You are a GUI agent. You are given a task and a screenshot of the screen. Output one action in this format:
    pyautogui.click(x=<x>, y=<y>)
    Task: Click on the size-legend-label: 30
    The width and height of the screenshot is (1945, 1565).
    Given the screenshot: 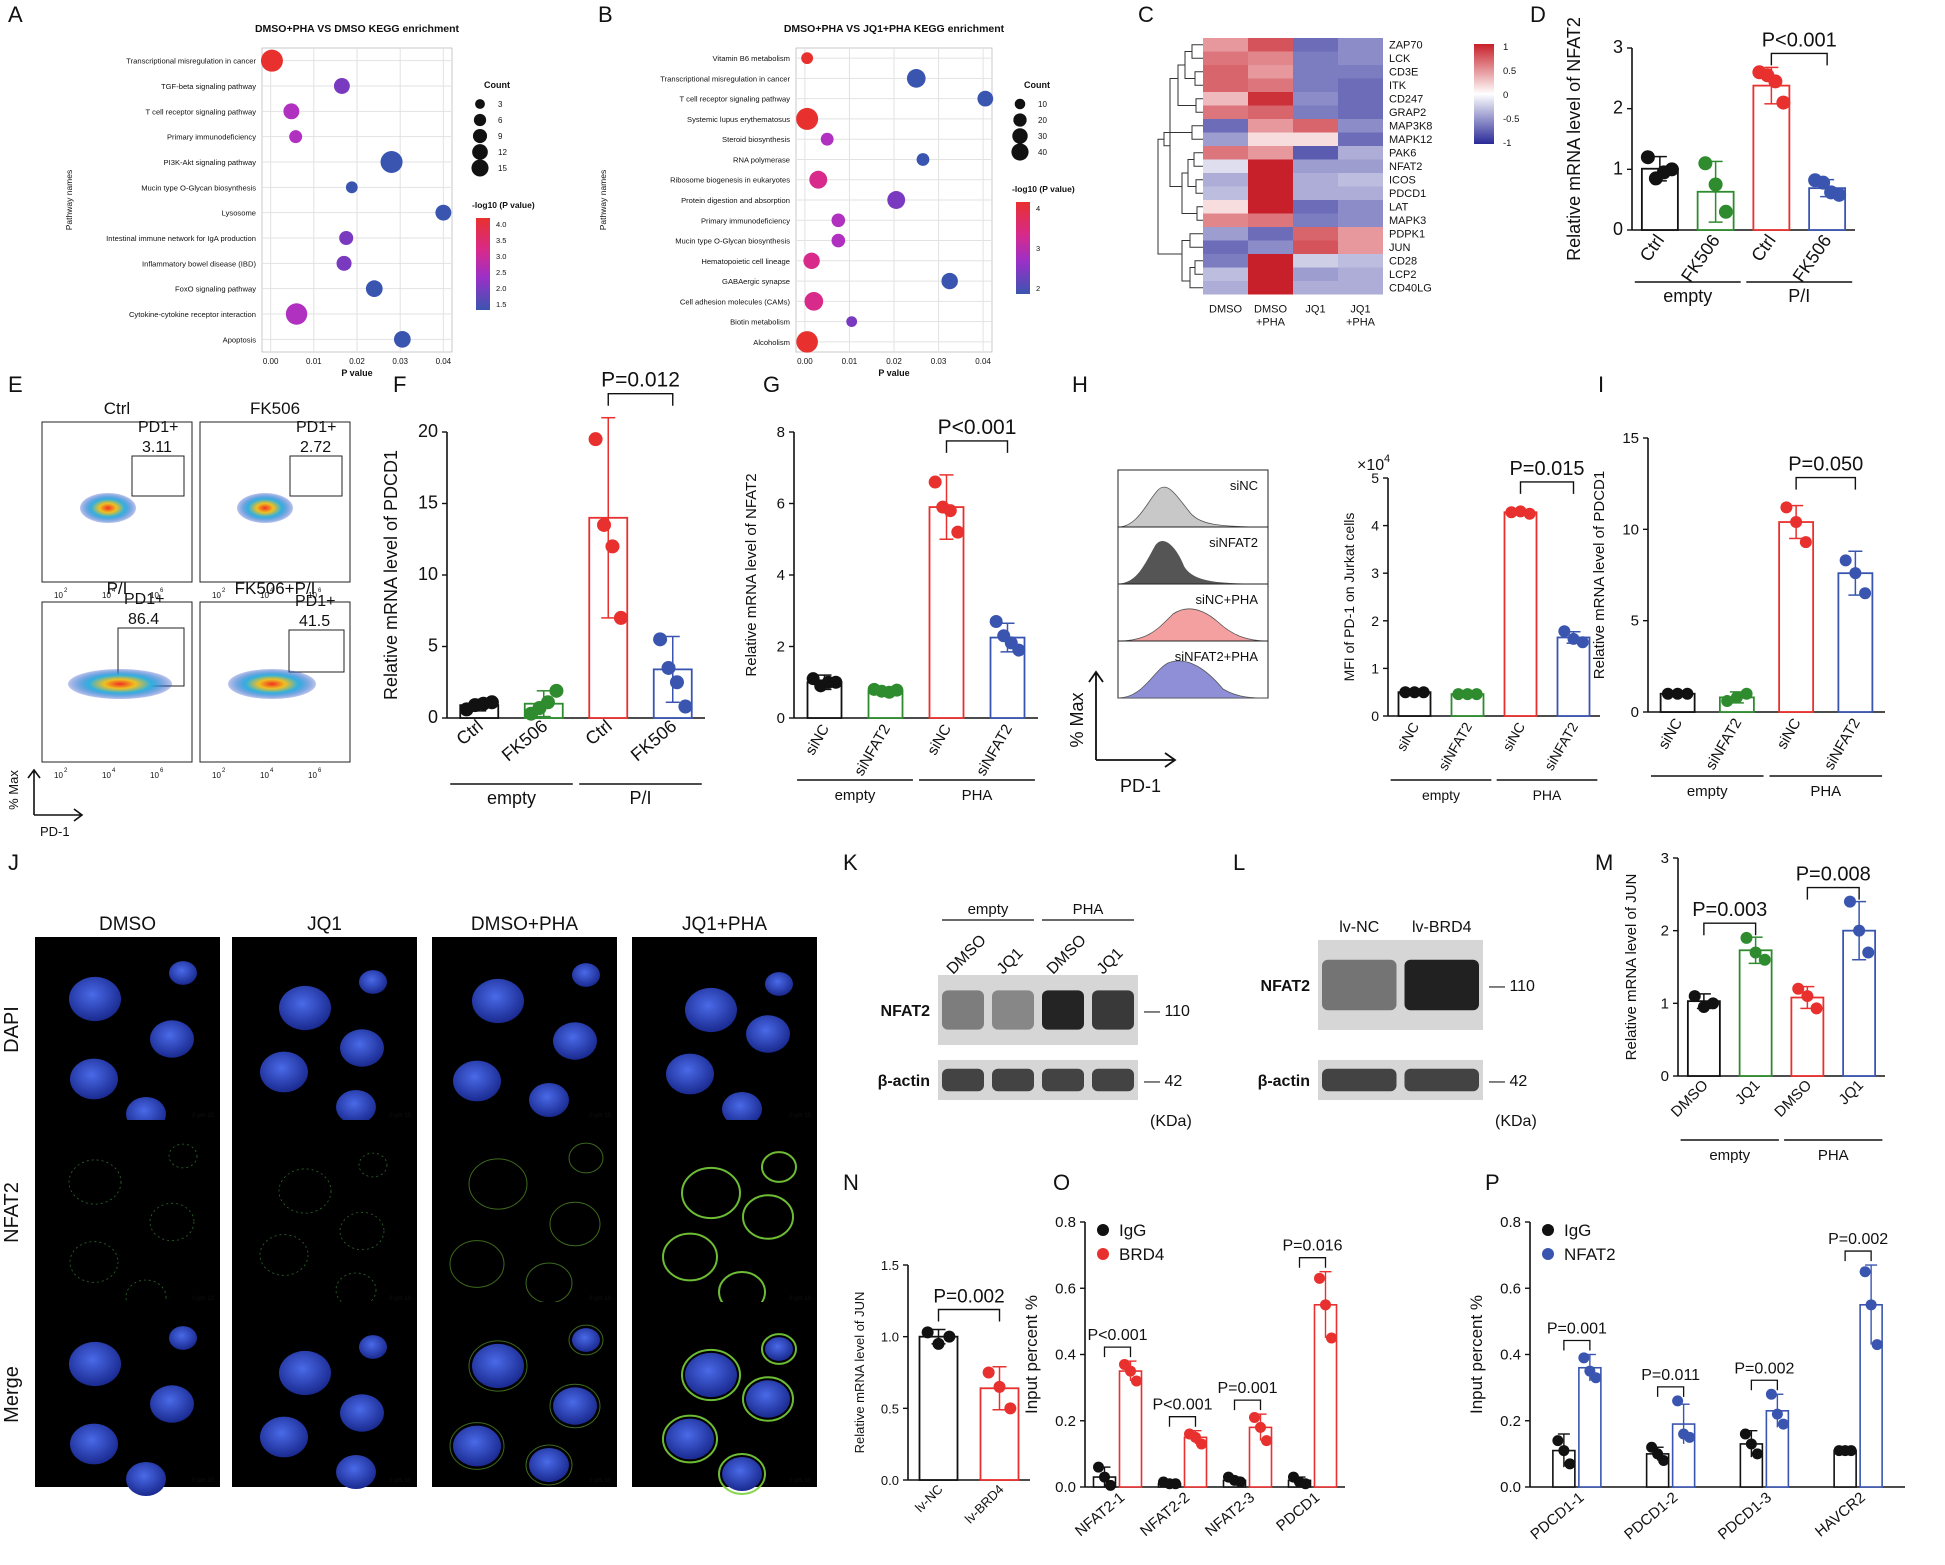 What is the action you would take?
    pyautogui.click(x=1042, y=136)
    